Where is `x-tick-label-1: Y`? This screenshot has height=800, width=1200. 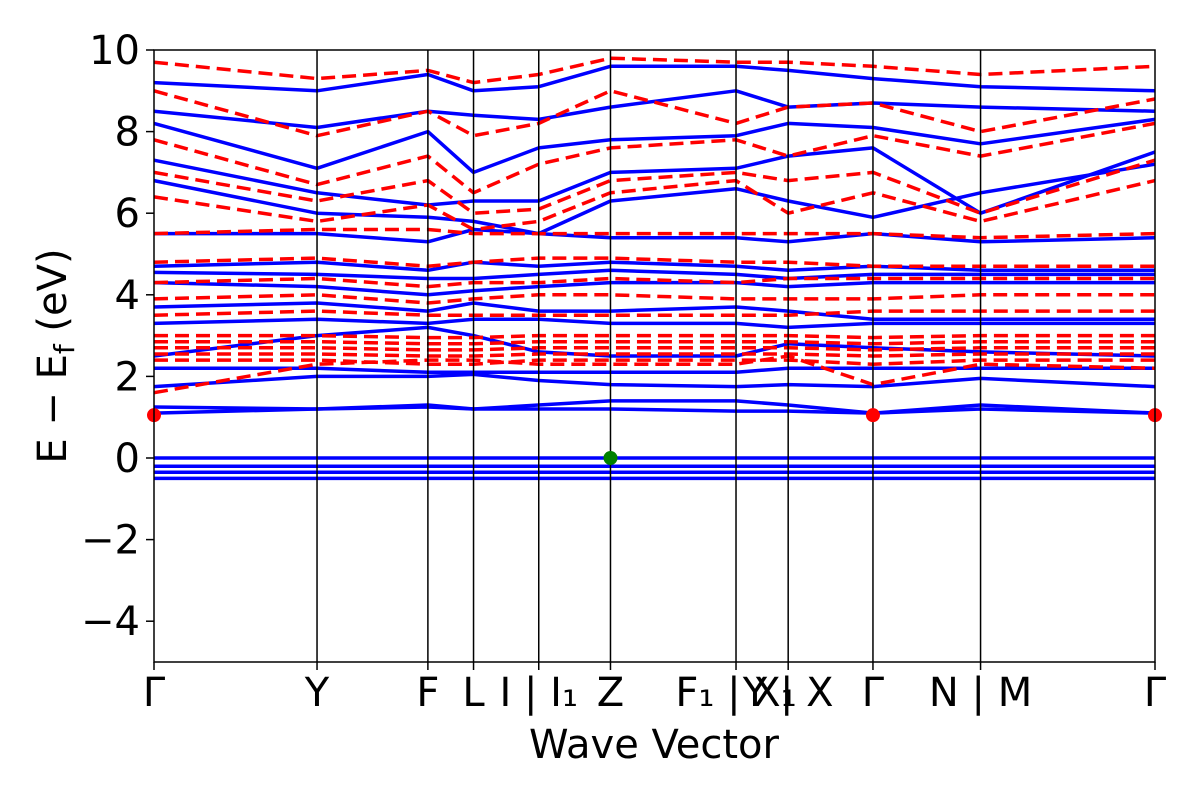
x-tick-label-1: Y is located at coordinates (317, 693).